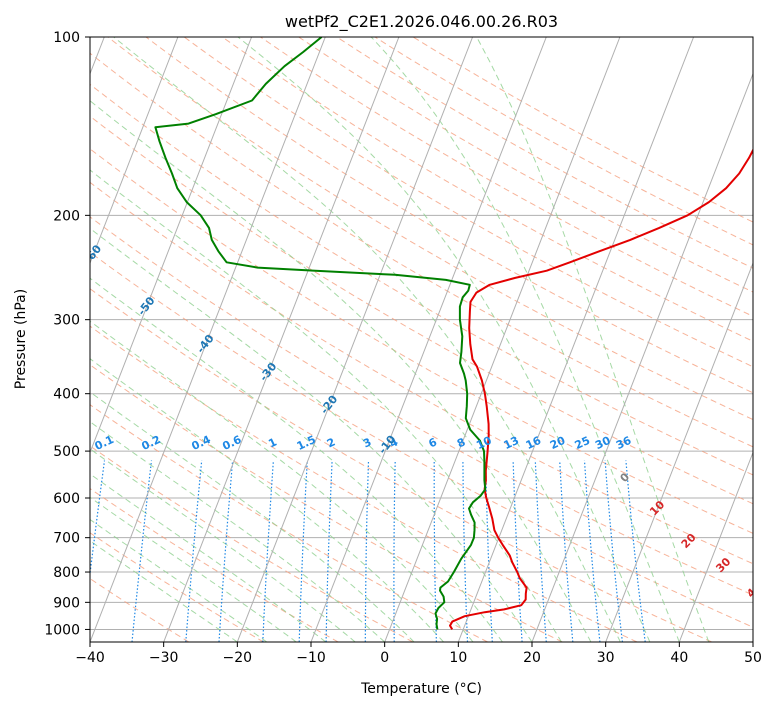 The image size is (775, 708). I want to click on mixing-ratio-label: 25, so click(582, 443).